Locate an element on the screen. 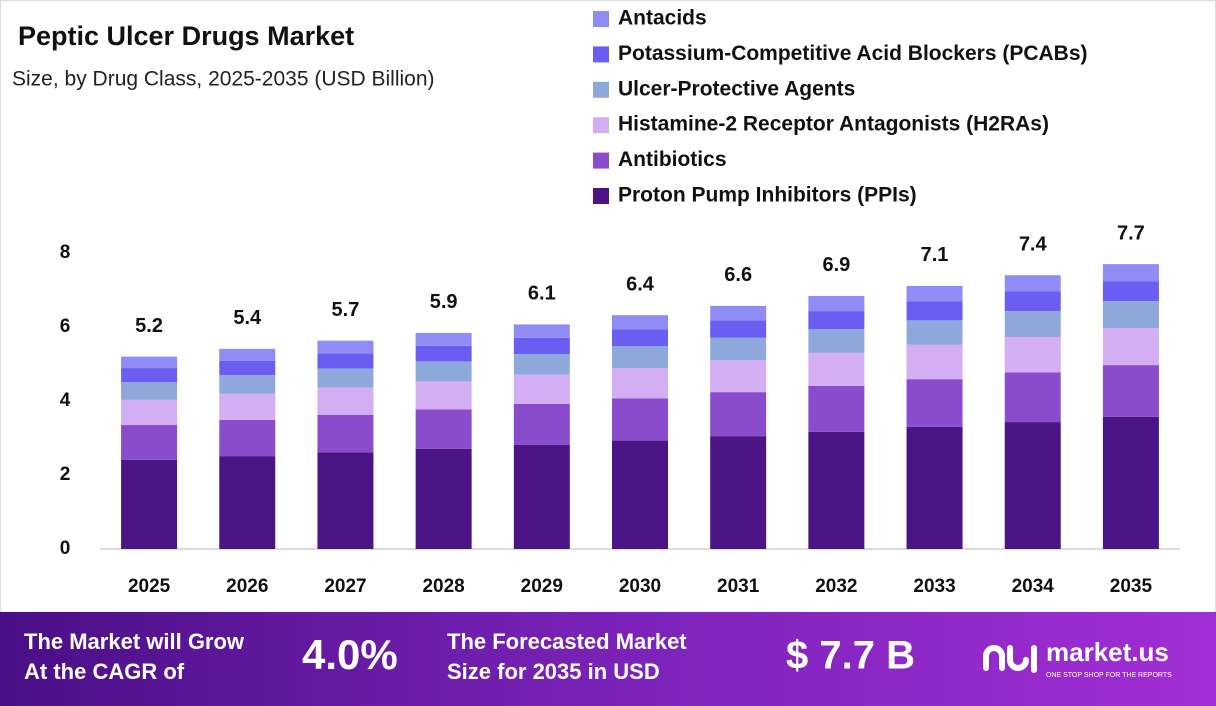  x-tick-label: 2026 is located at coordinates (247, 586).